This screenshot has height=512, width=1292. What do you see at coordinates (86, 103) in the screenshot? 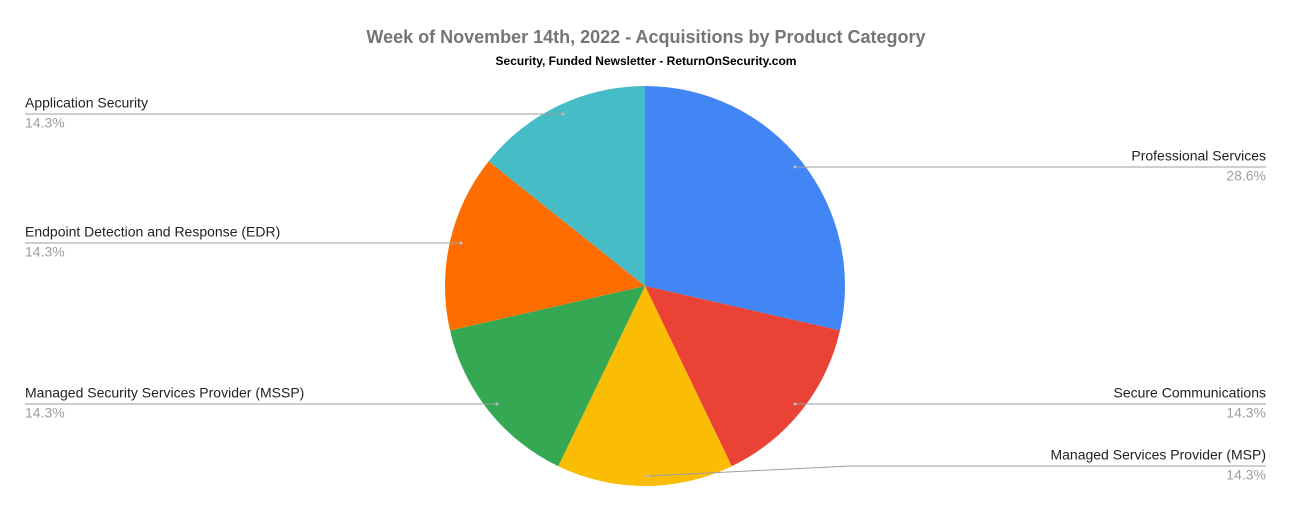
I see `slice-label: Application Security` at bounding box center [86, 103].